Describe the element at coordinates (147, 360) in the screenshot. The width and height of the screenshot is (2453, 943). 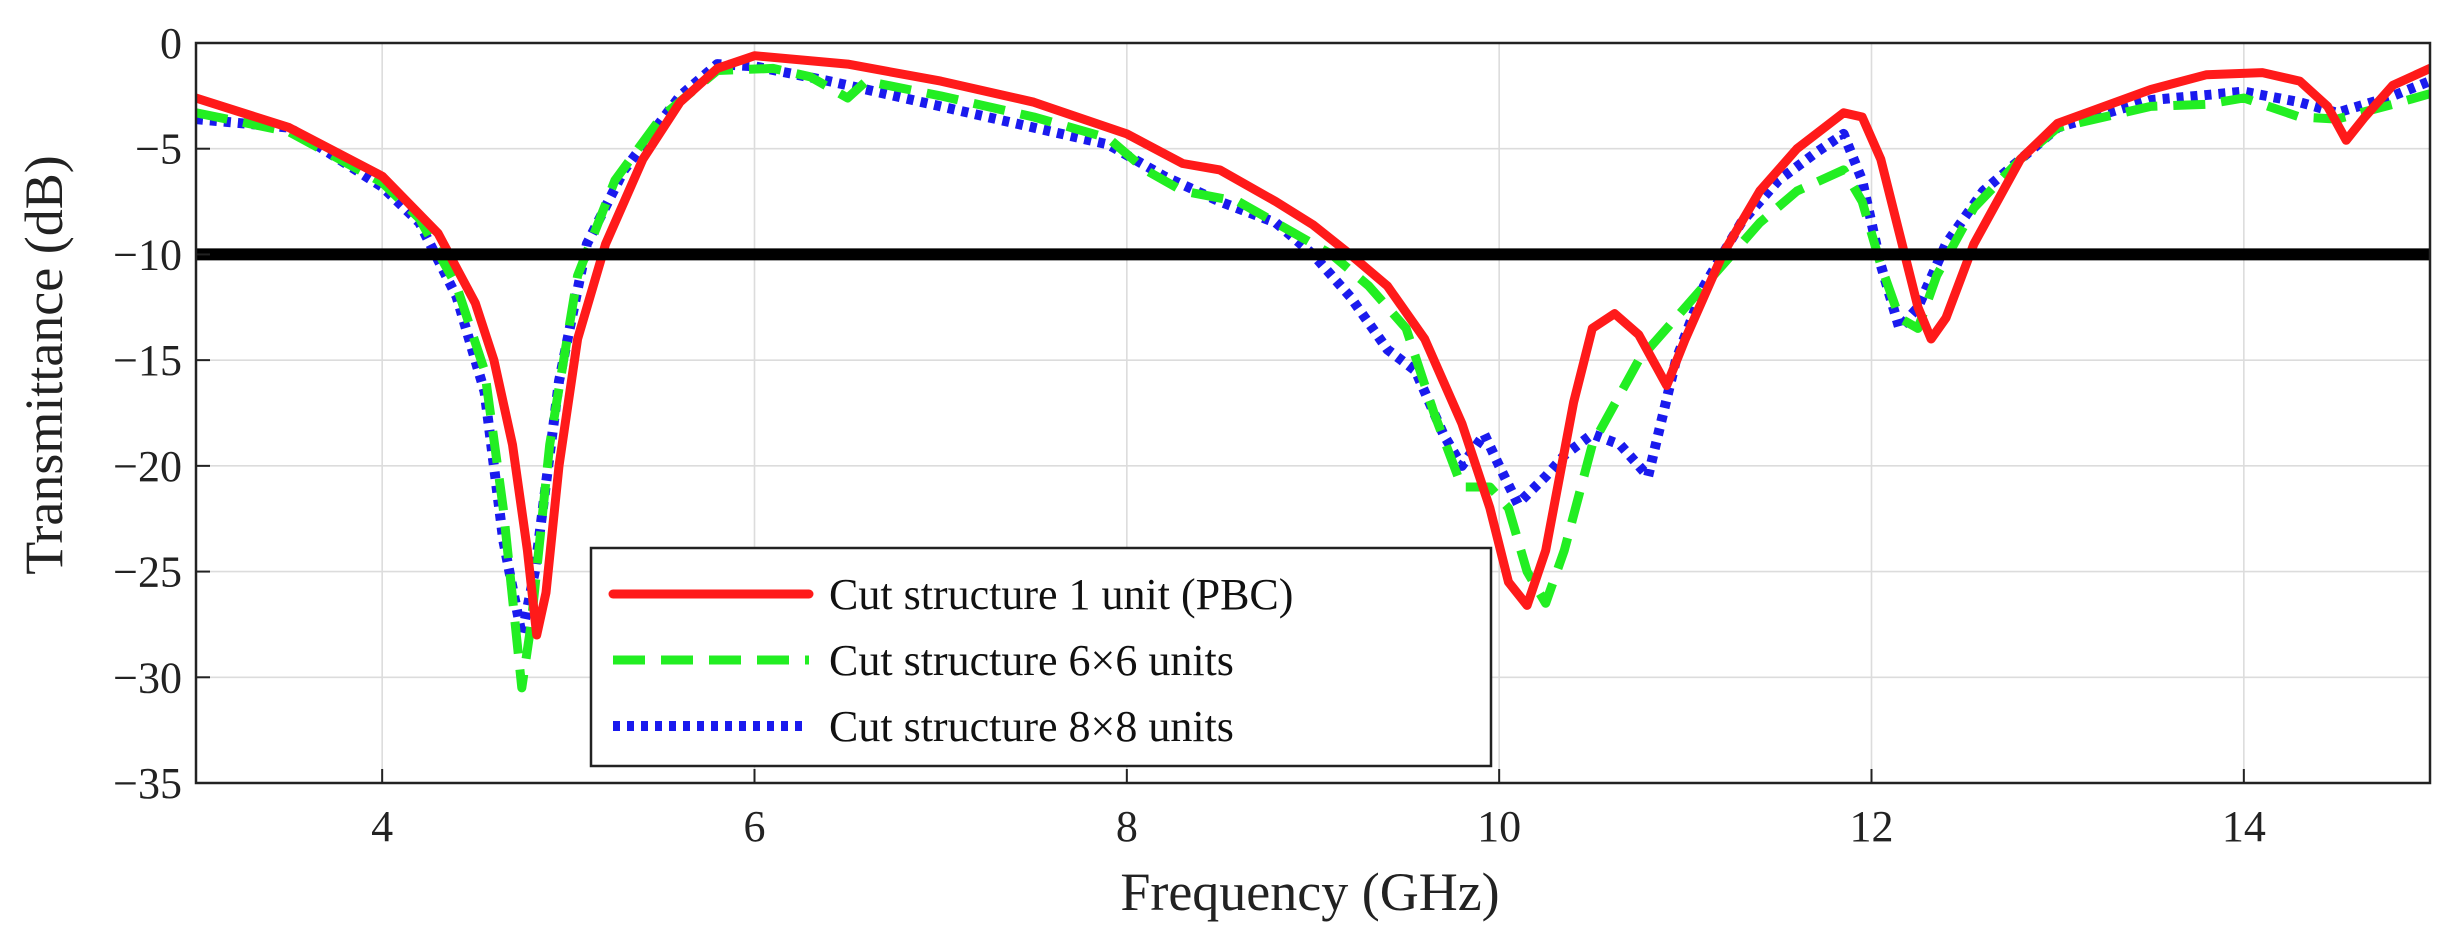
I see `y-tick-label: −15` at that location.